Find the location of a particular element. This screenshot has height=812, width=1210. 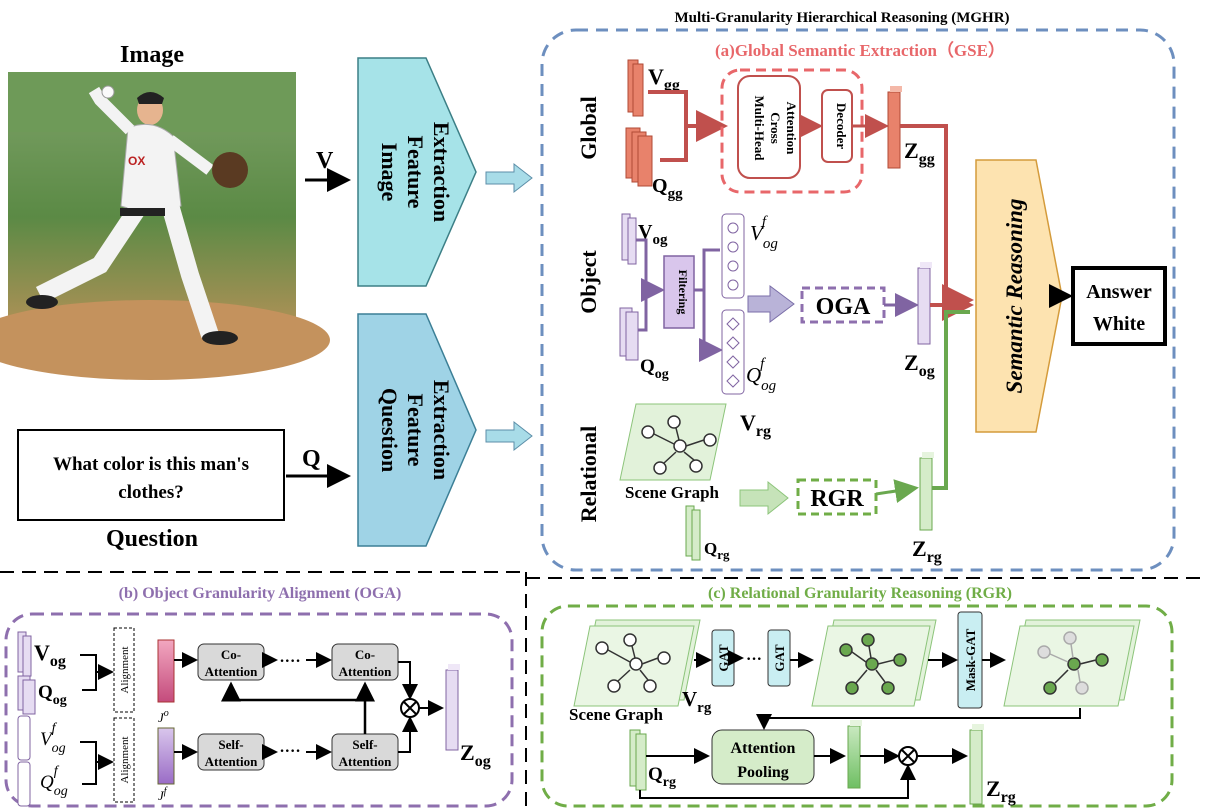

global-merge-lines is located at coordinates (686, 126).